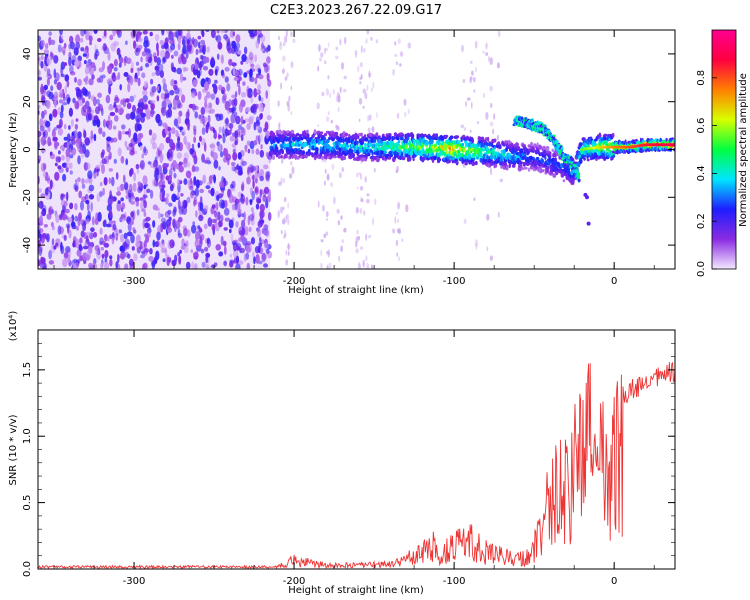 Image resolution: width=750 pixels, height=600 pixels. What do you see at coordinates (471, 157) in the screenshot?
I see `doppler-trace` at bounding box center [471, 157].